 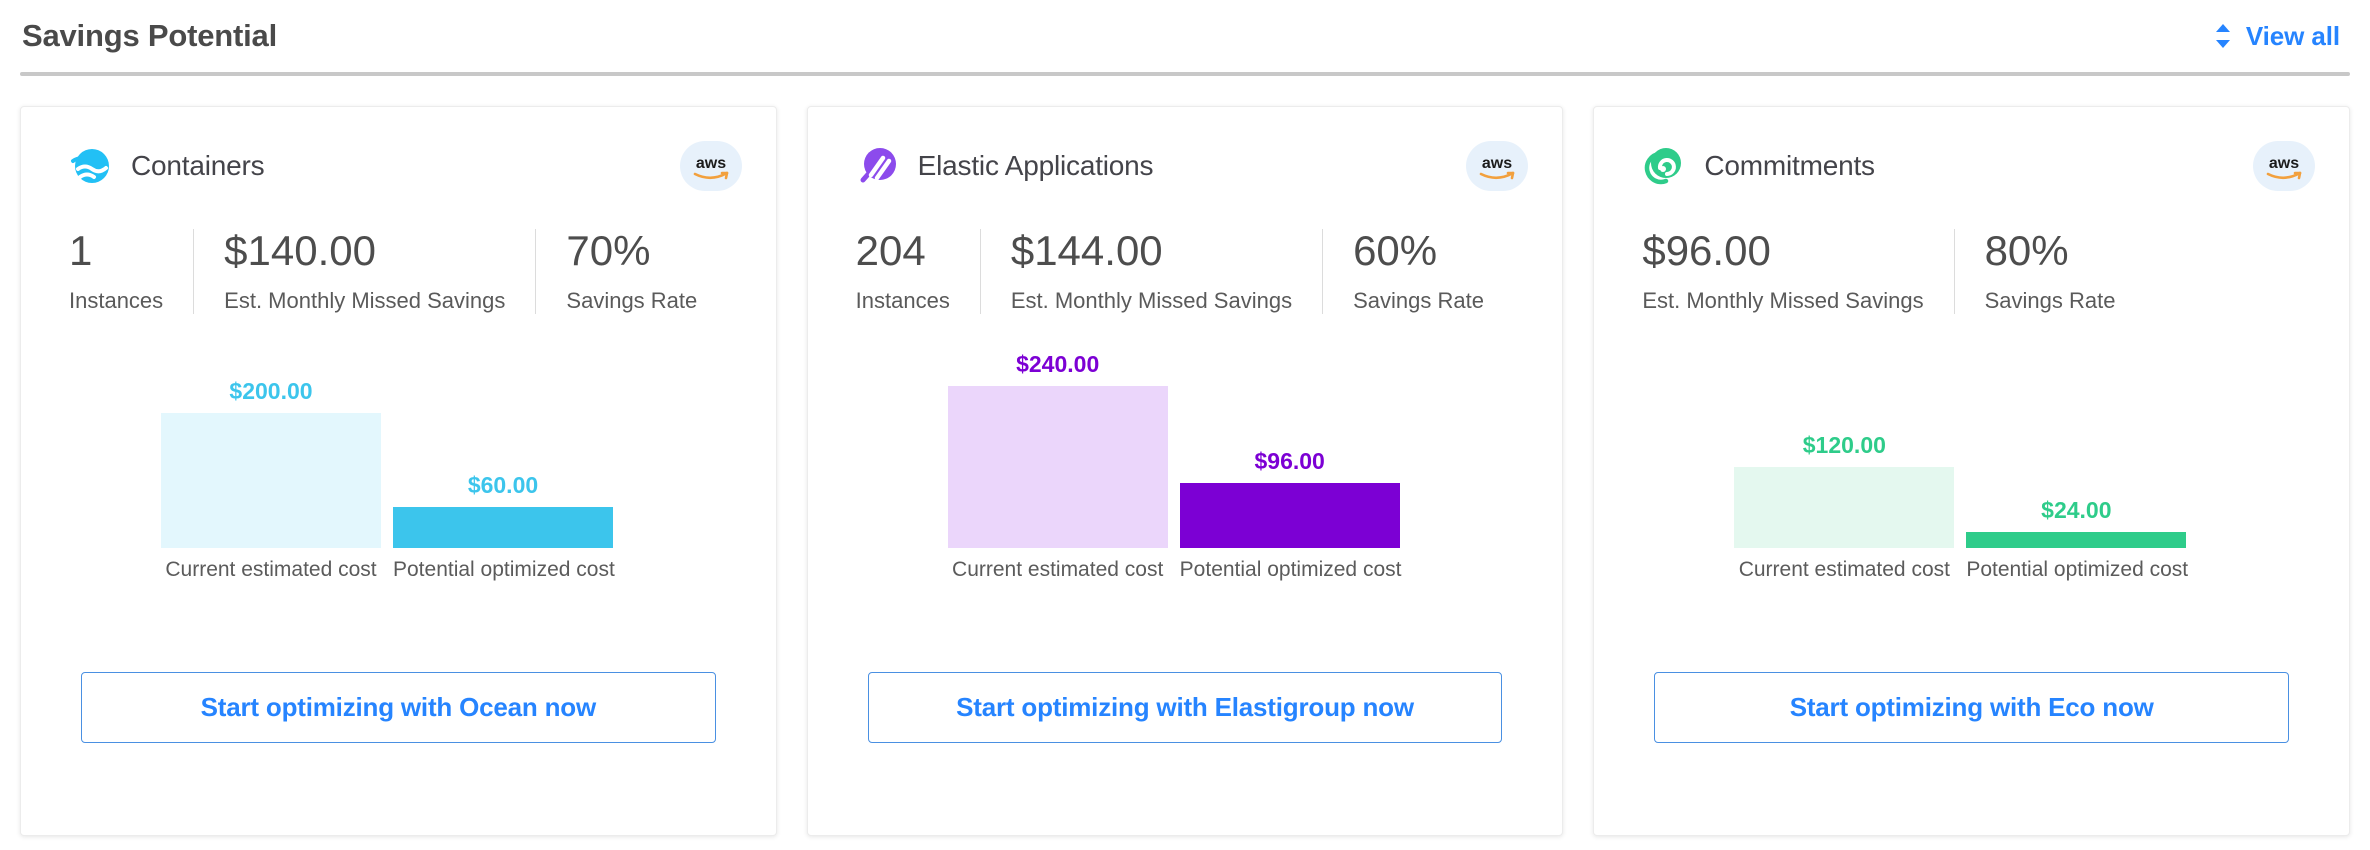 What do you see at coordinates (1035, 165) in the screenshot?
I see `card-title: Elastic Applications` at bounding box center [1035, 165].